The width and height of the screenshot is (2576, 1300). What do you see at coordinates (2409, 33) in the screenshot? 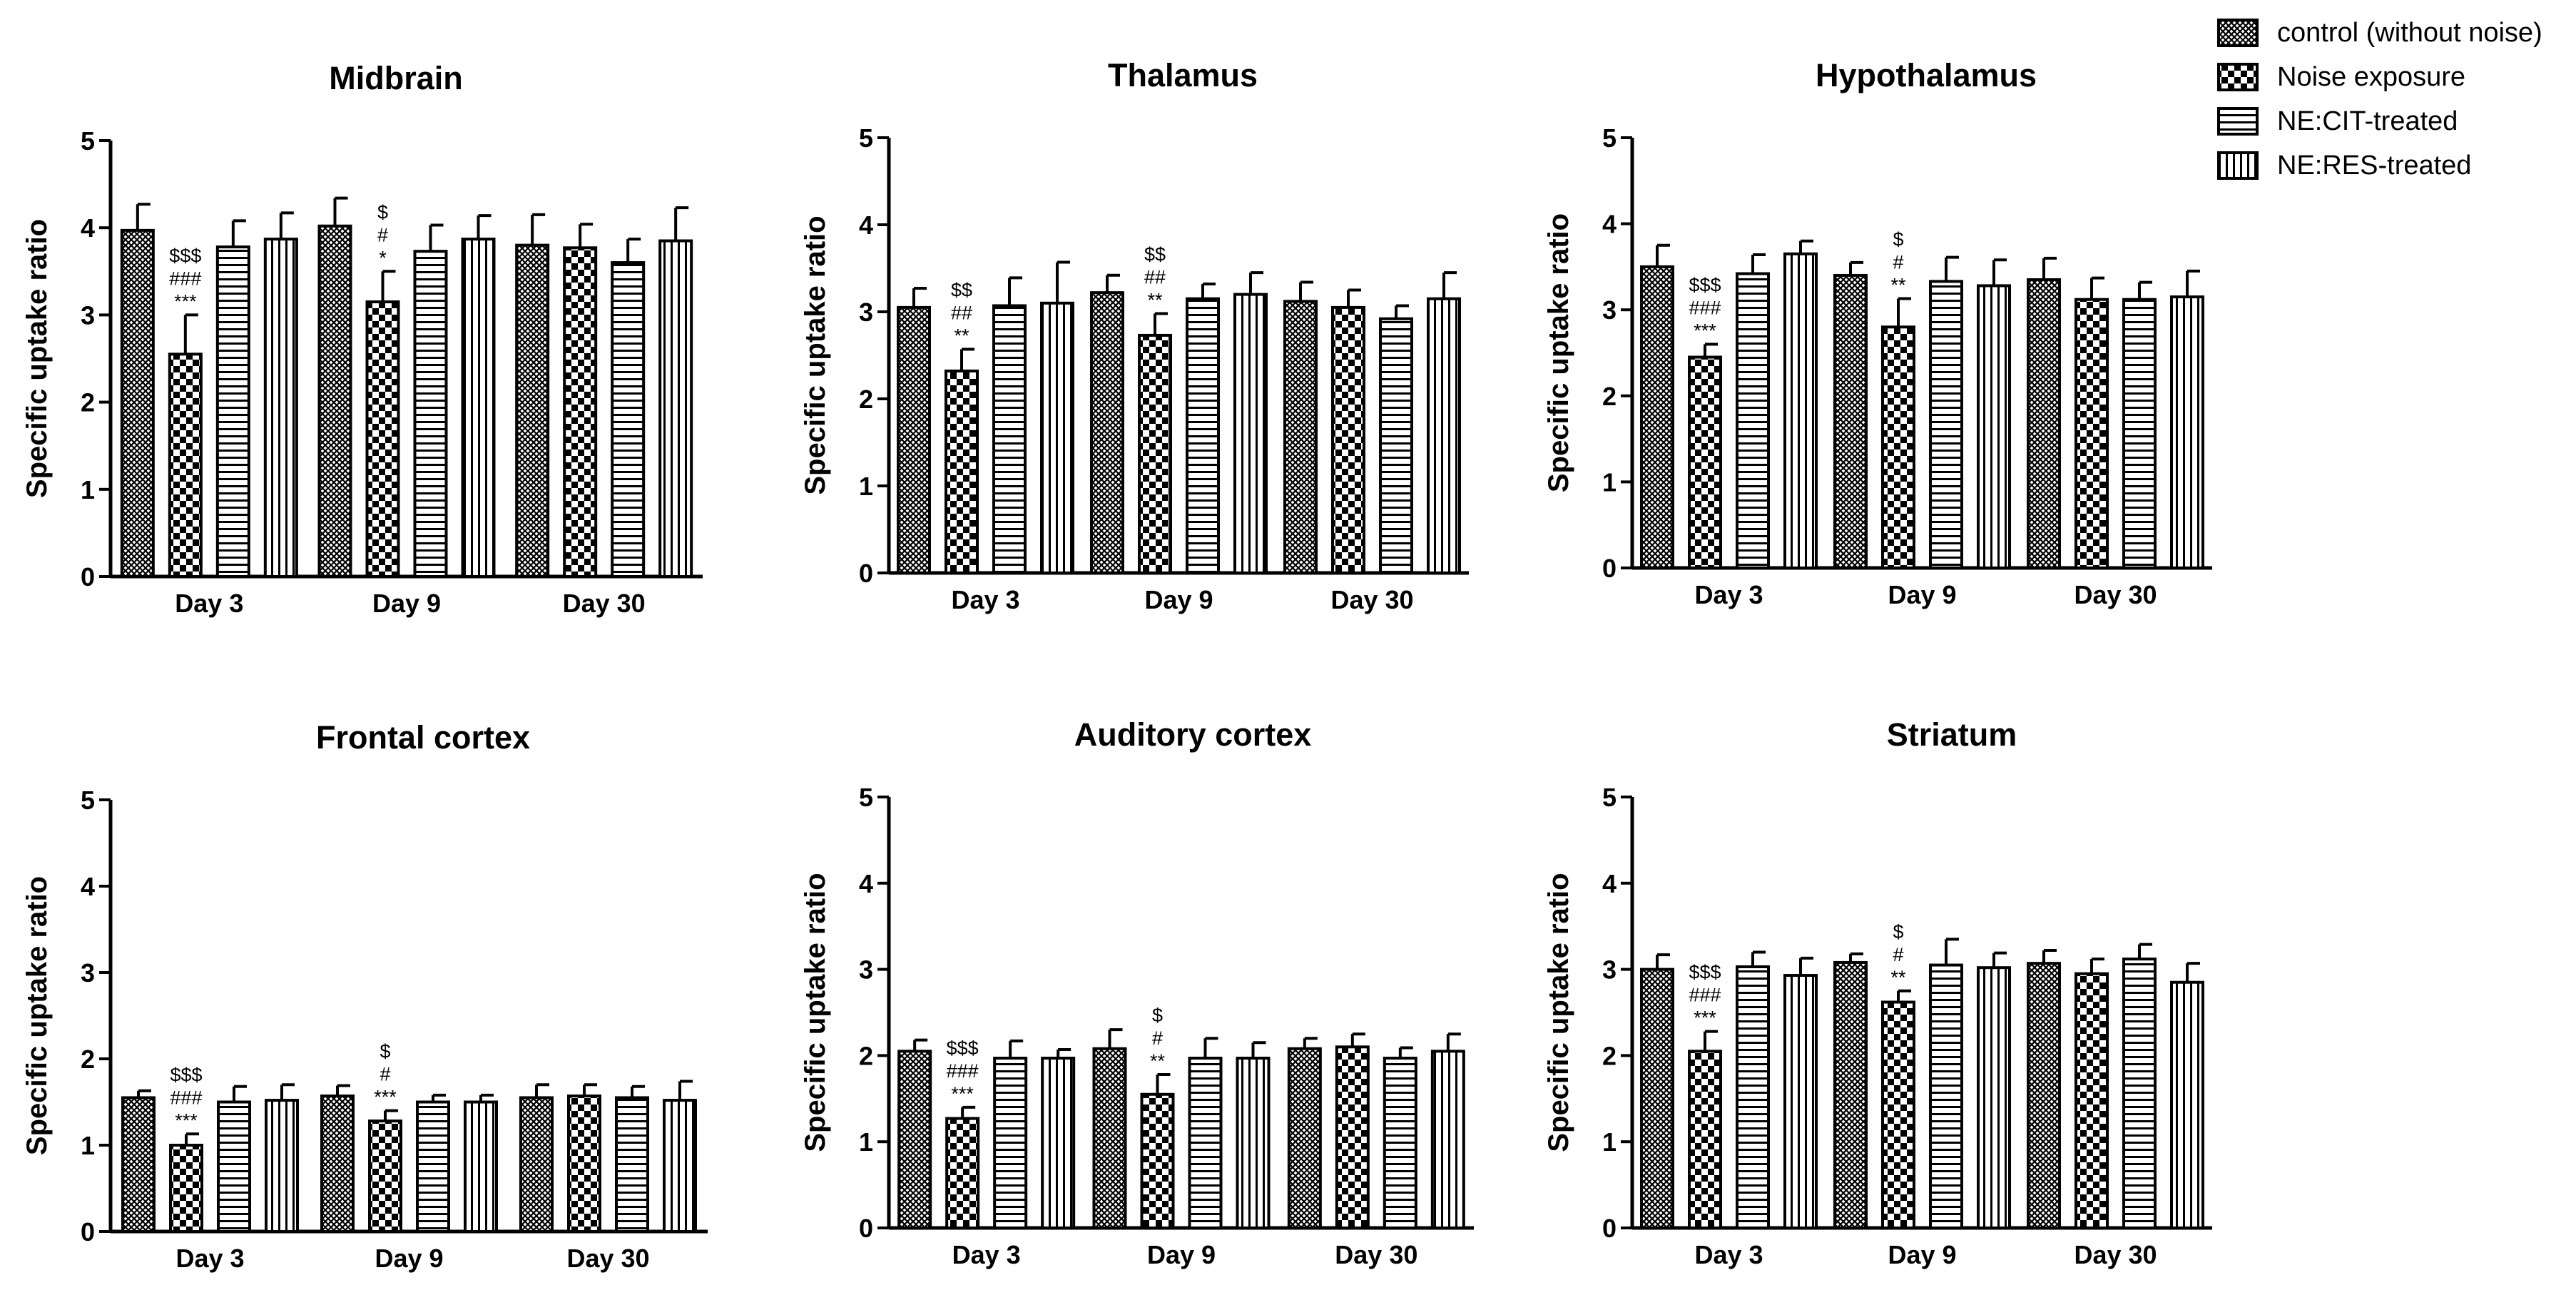
I see `legend-label: control (without noise)` at bounding box center [2409, 33].